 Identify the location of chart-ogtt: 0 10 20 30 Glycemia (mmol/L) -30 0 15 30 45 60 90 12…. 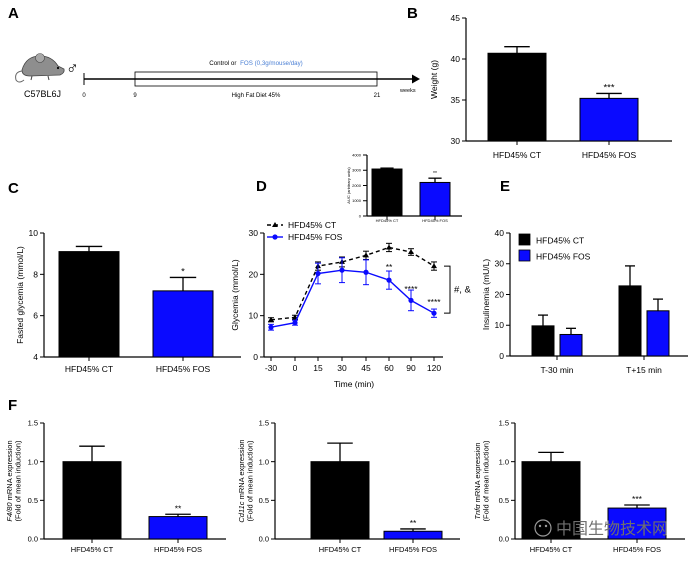
(351, 304).